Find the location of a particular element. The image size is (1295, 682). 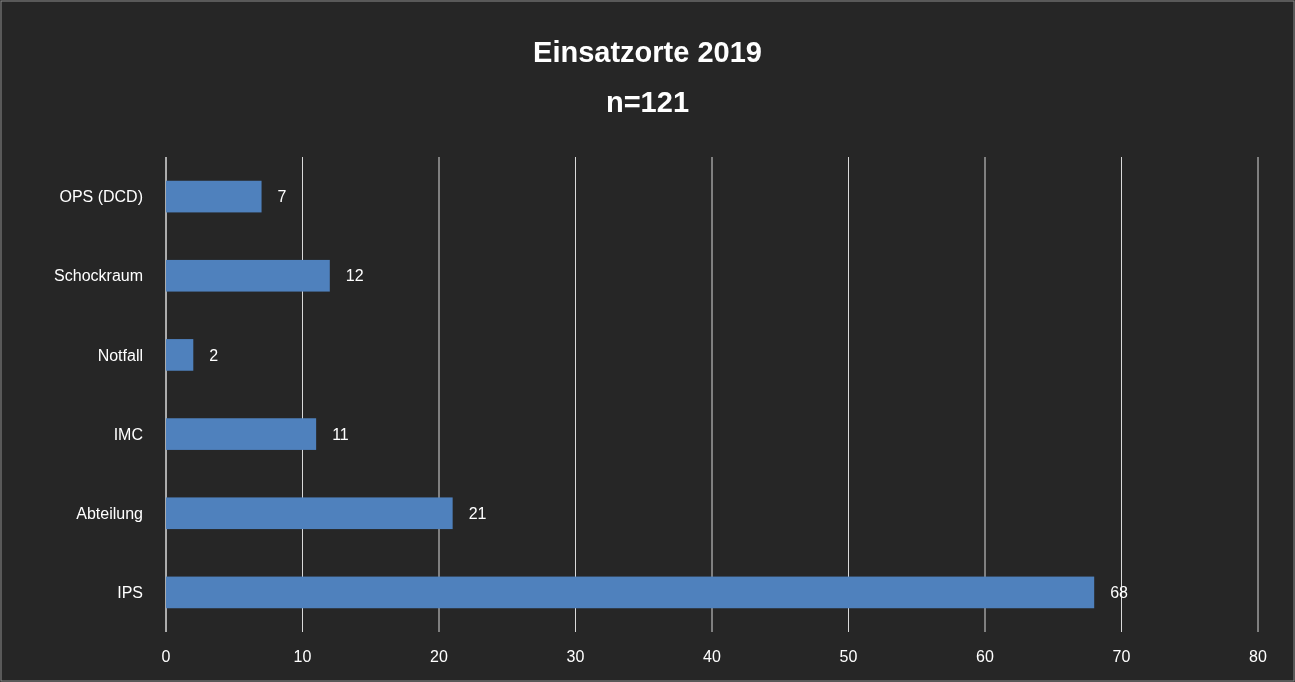

x-tick-label: 40 is located at coordinates (712, 656).